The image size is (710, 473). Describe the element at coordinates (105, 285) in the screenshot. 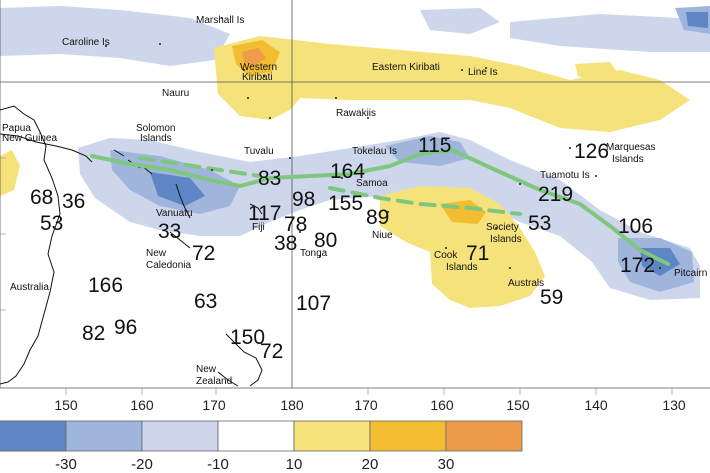

I see `station-value: 166` at that location.